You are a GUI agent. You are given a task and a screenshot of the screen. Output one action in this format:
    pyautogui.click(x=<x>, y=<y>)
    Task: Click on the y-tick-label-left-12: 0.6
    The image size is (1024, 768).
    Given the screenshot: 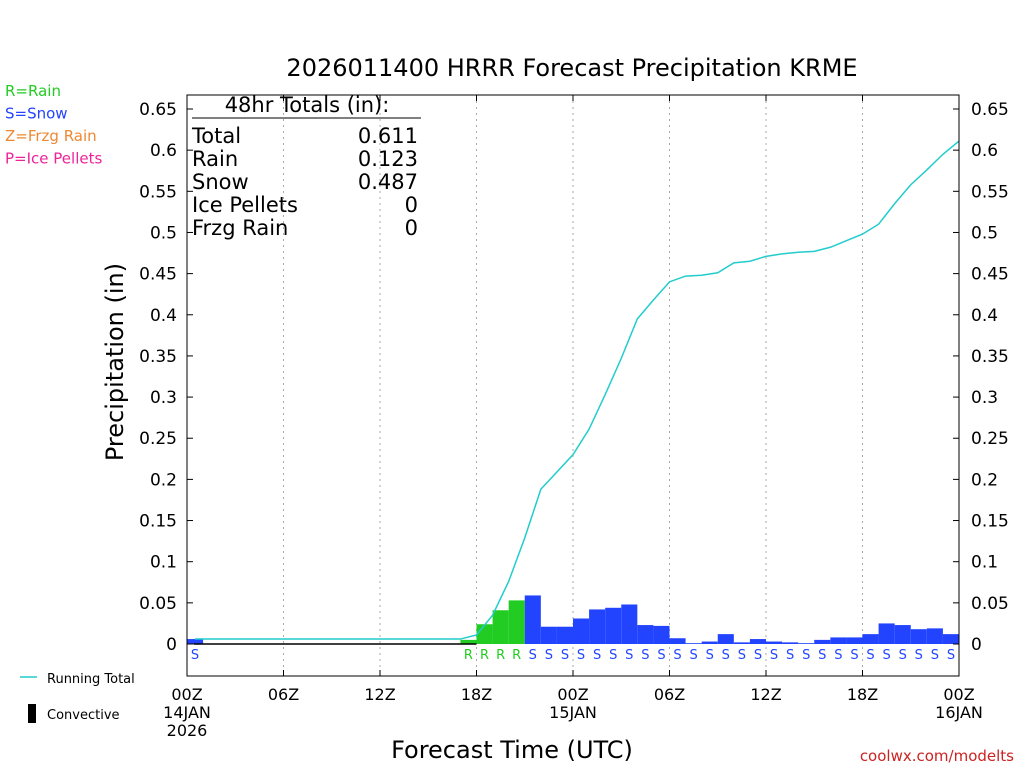 What is the action you would take?
    pyautogui.click(x=163, y=151)
    